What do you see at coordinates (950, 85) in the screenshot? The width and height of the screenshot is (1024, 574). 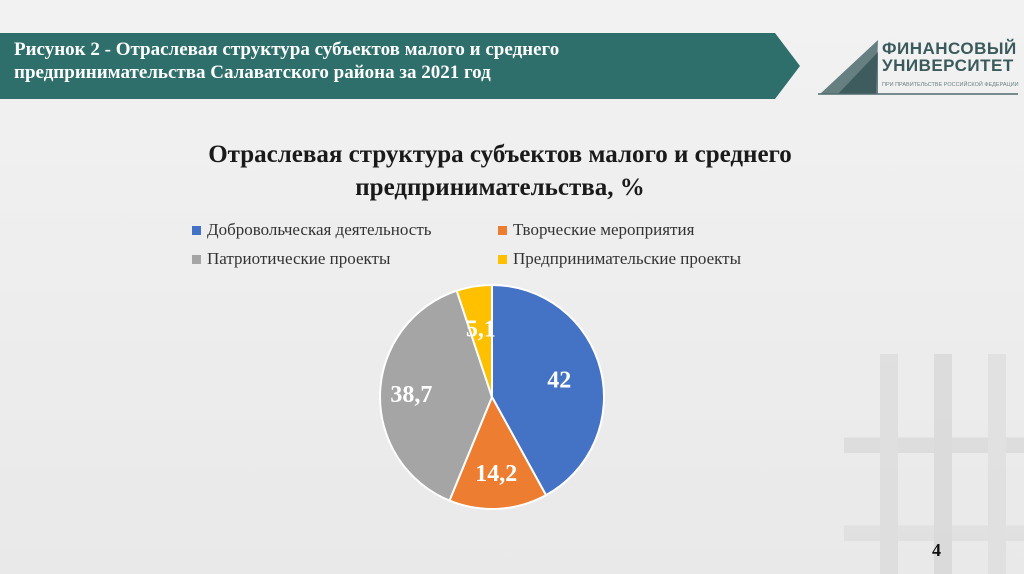 I see `logo-subtitle: ПРИ ПРАВИТЕЛЬСТВЕ РОССИЙСКОЙ ФЕДЕРАЦИИ` at bounding box center [950, 85].